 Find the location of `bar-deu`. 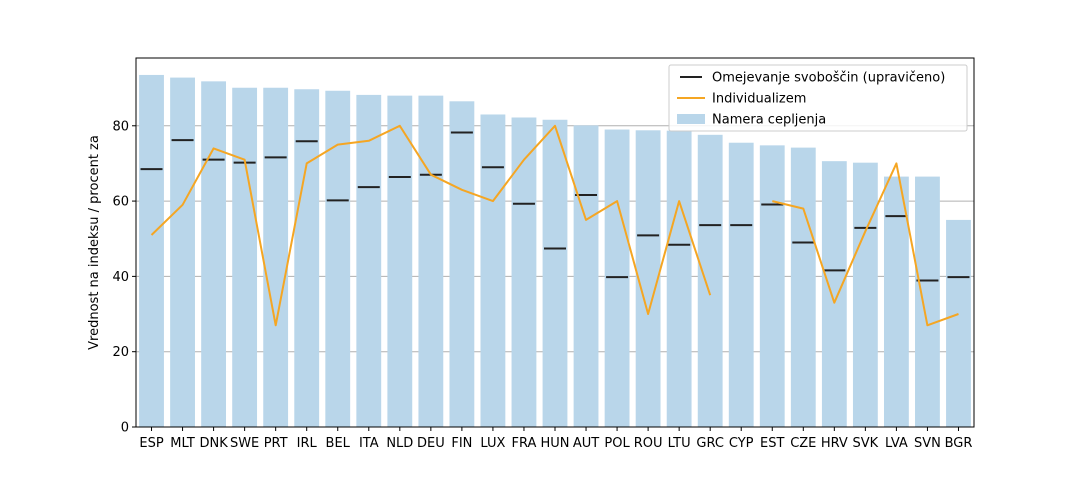

bar-deu is located at coordinates (431, 261).